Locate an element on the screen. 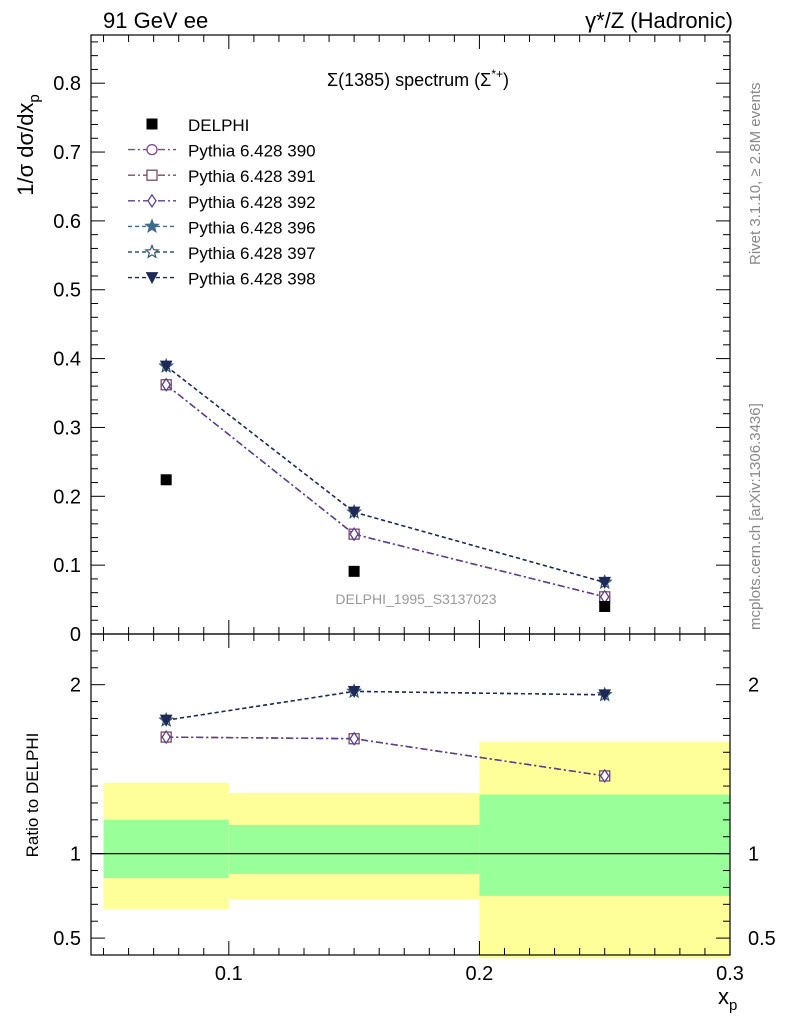 Image resolution: width=786 pixels, height=1029 pixels. ratio-y-tick-label: 1 is located at coordinates (75, 855).